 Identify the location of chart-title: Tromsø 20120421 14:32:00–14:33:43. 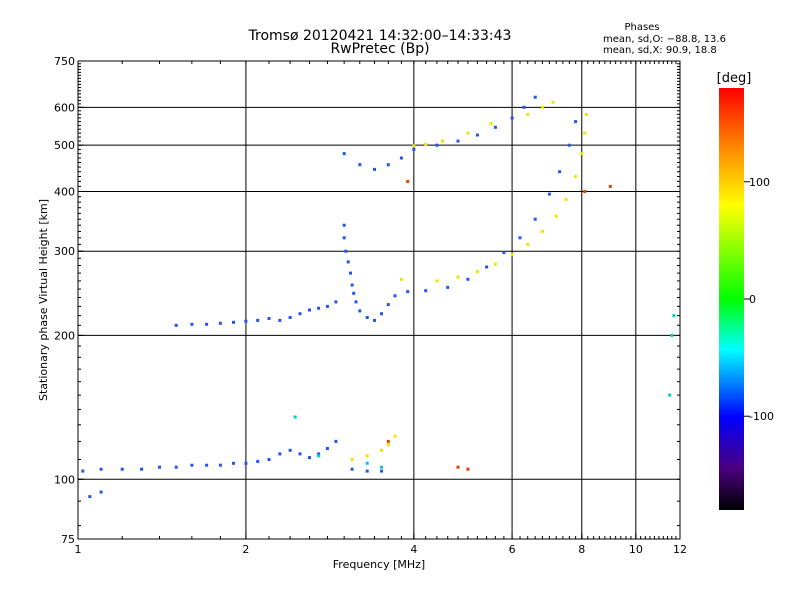
(380, 36).